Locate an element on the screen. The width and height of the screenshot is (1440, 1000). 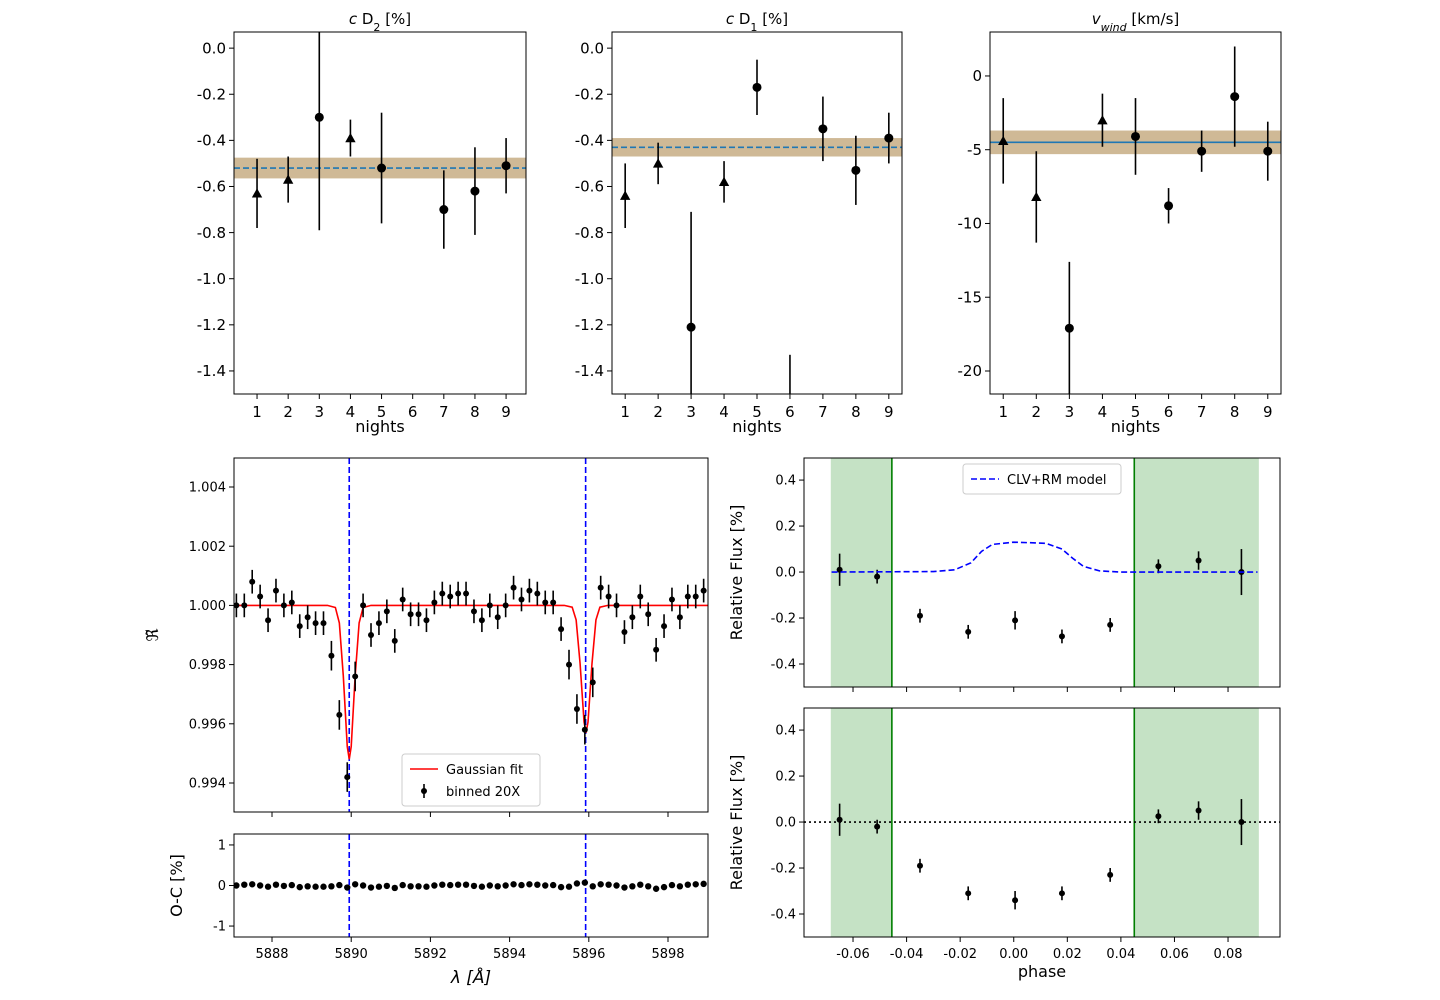
y-tick-label: -1.2 is located at coordinates (589, 325).